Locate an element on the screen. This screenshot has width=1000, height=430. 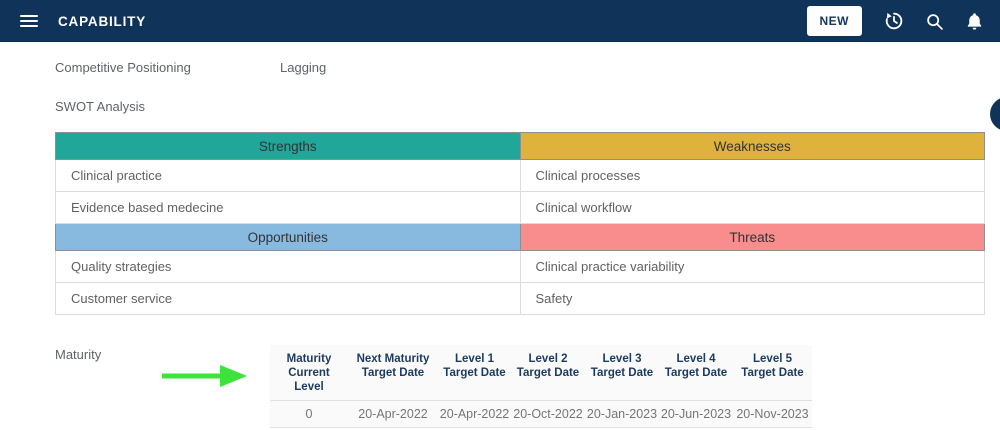
bell-icon is located at coordinates (974, 21).